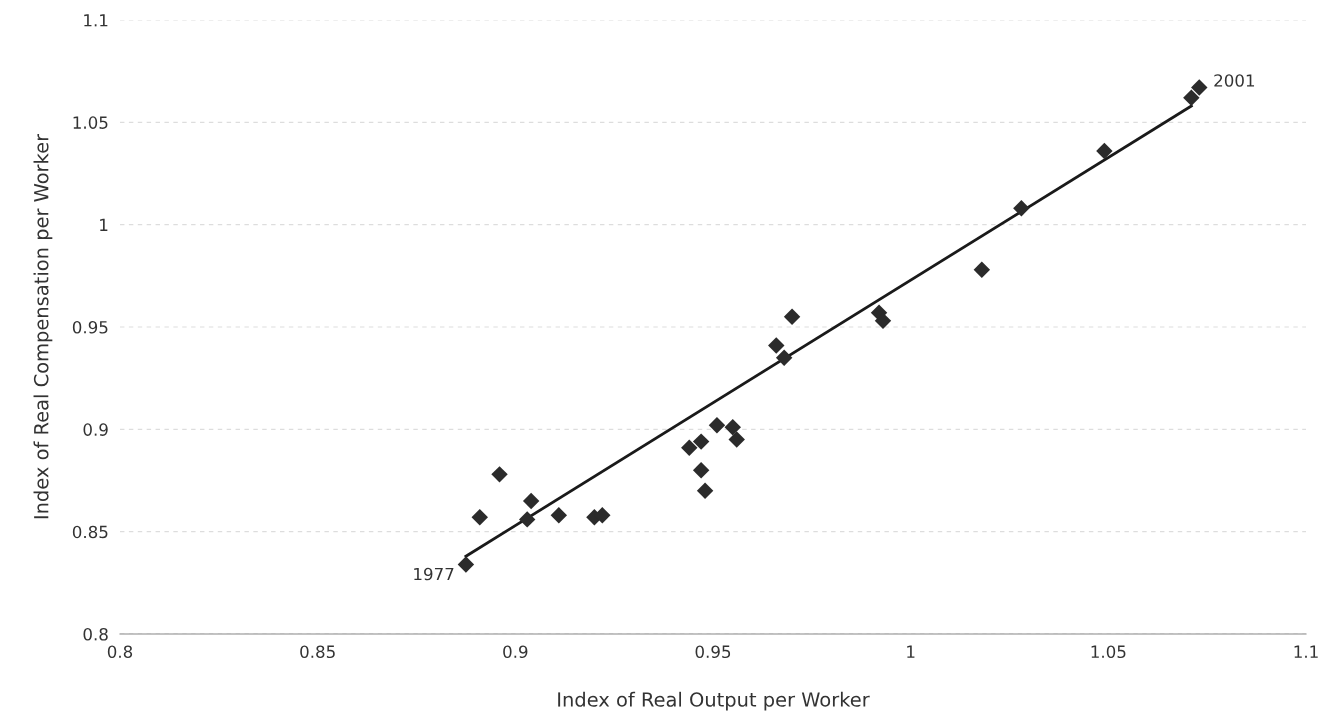 The height and width of the screenshot is (727, 1328). I want to click on x-axis-title: Index of Real Output per Worker, so click(714, 701).